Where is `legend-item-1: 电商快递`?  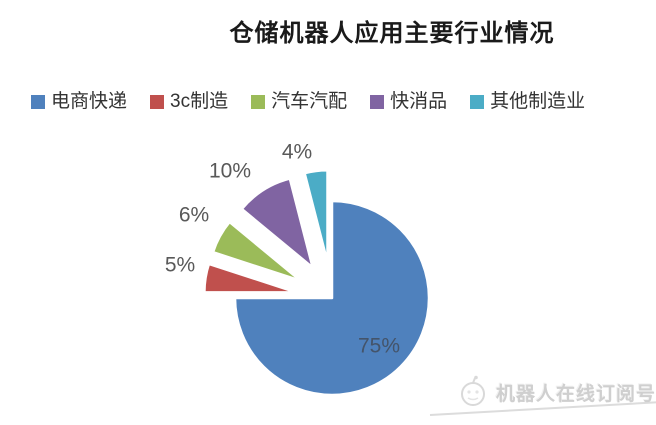
legend-item-1: 电商快递 is located at coordinates (79, 101).